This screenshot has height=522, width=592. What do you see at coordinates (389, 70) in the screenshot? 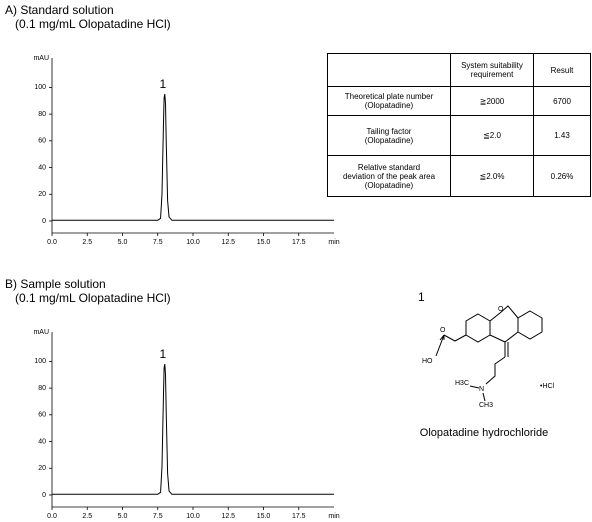
I see `header-cell` at bounding box center [389, 70].